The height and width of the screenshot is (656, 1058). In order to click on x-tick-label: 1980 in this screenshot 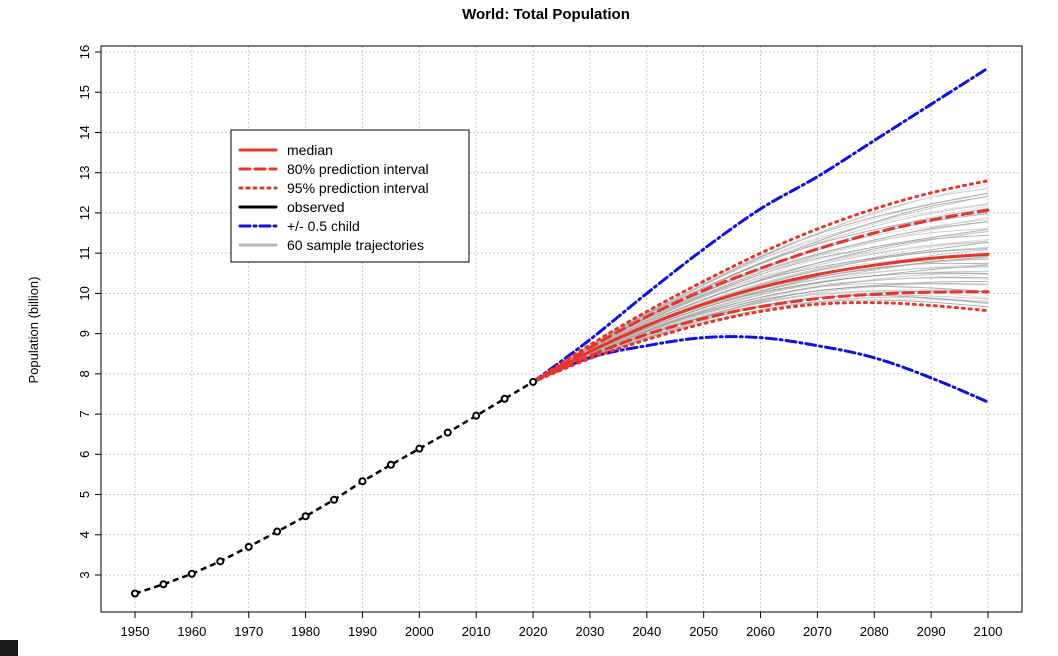, I will do `click(305, 631)`.